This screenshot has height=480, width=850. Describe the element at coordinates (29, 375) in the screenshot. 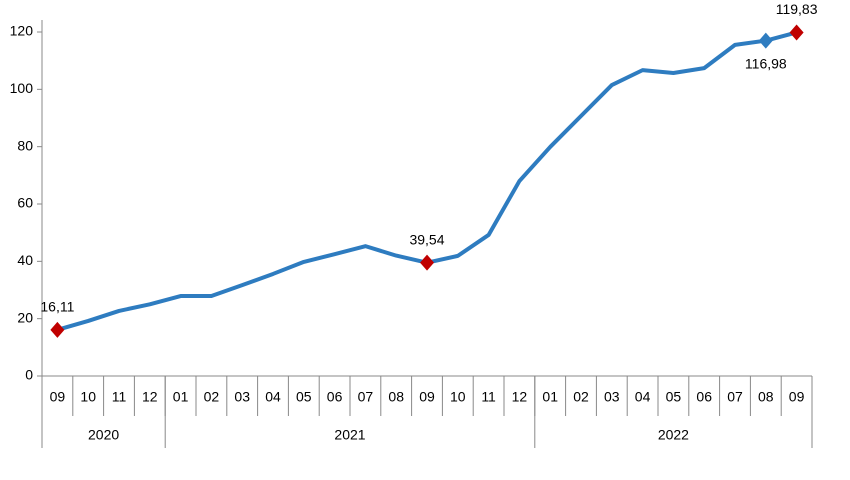

I see `y-tick-label: 0` at that location.